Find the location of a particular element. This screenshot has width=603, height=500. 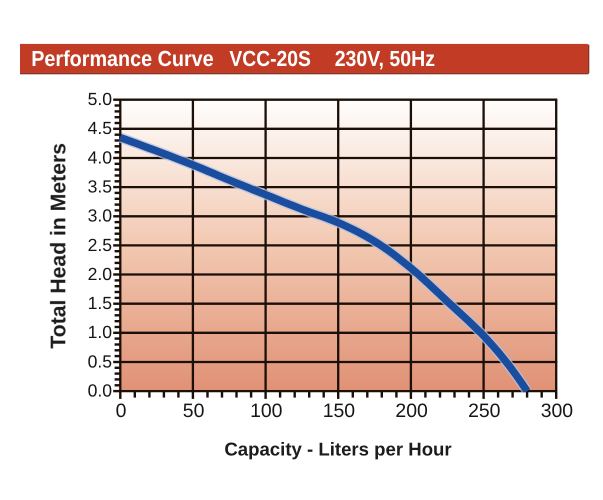

svg-text: 4.0 is located at coordinates (100, 157).